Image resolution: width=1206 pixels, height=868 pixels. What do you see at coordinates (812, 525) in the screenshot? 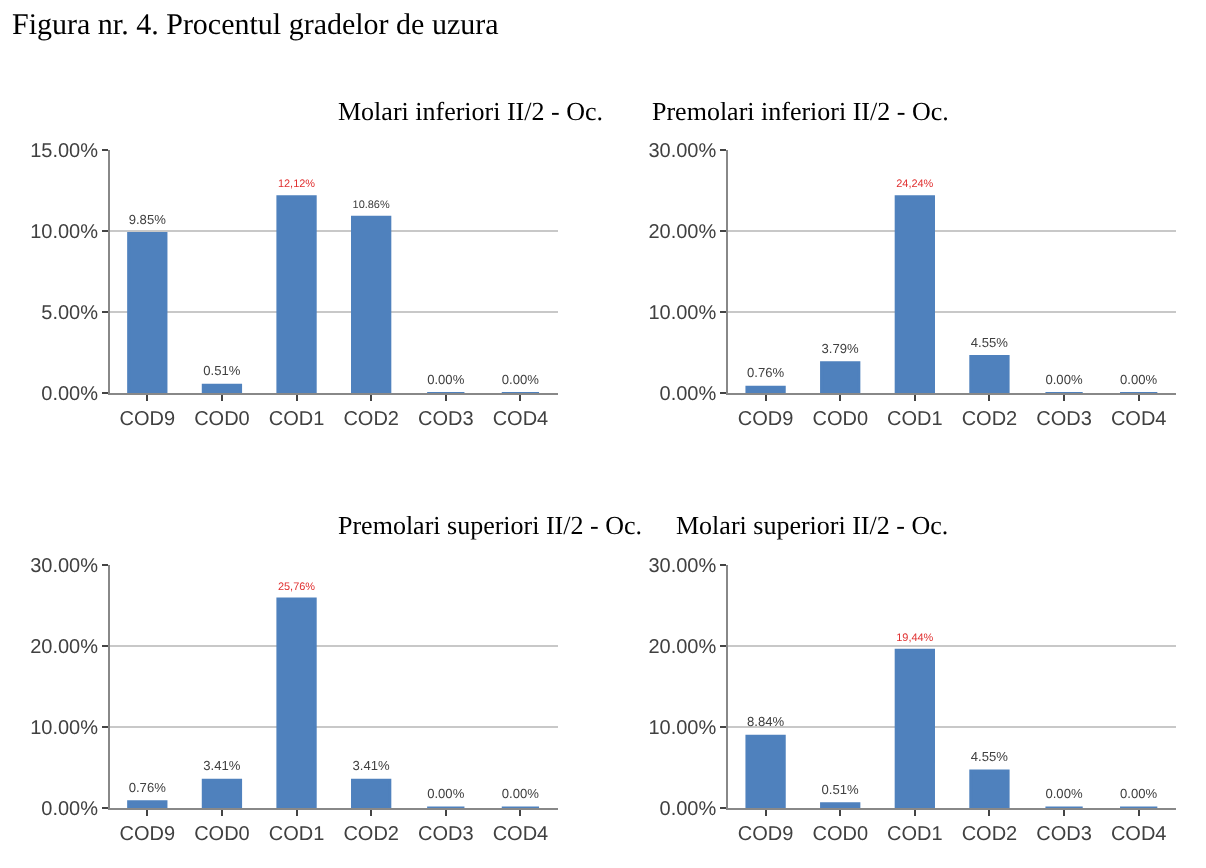
I see `chart-title: Molari superiori II/2 - Oc.` at bounding box center [812, 525].